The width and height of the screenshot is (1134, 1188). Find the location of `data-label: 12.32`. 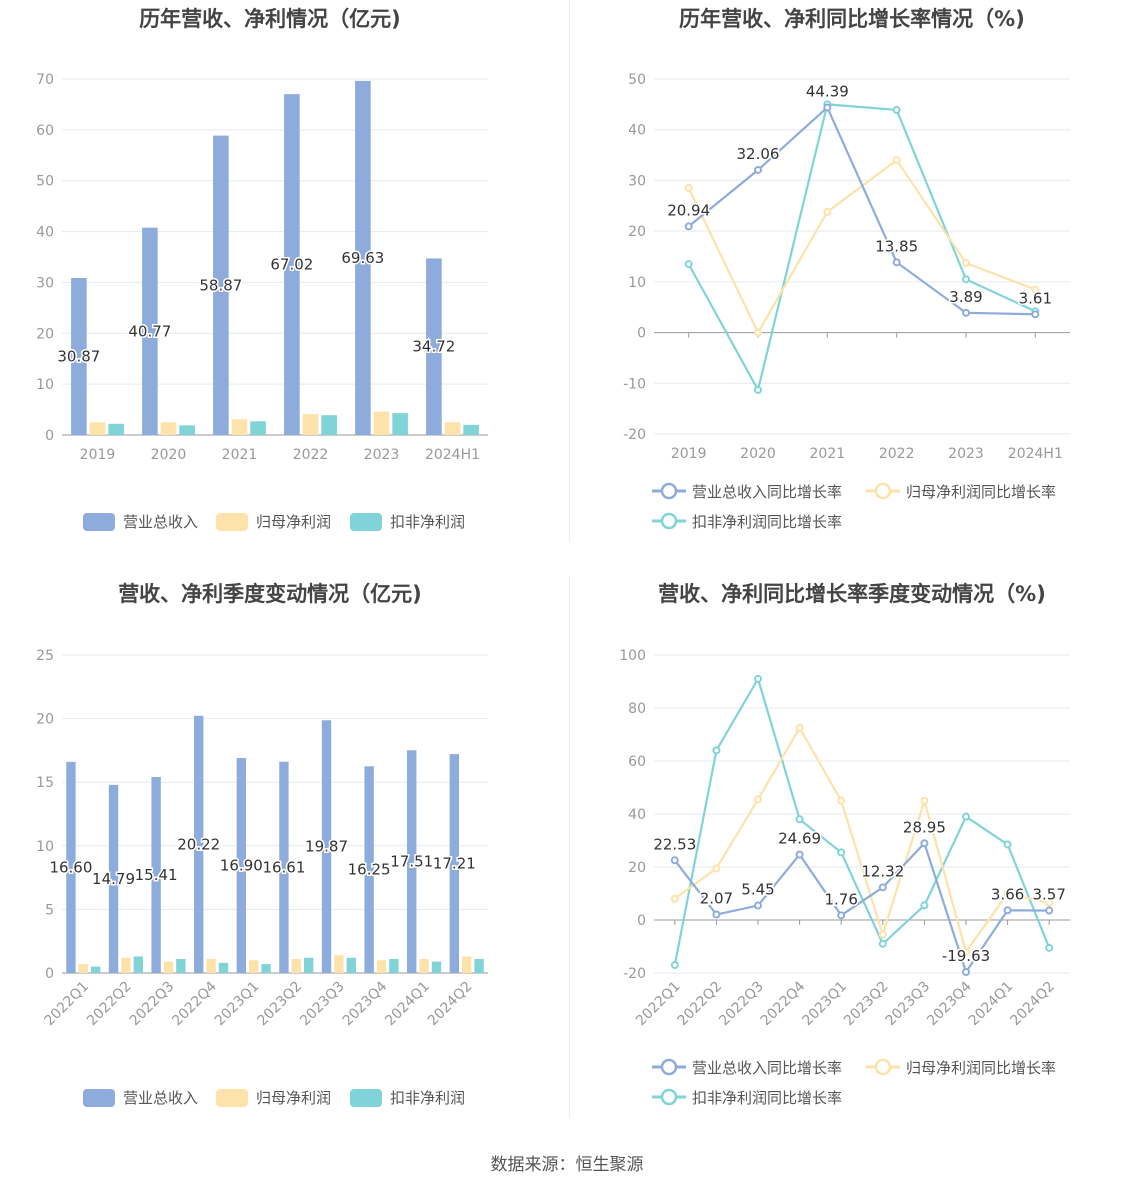

data-label: 12.32 is located at coordinates (882, 871).